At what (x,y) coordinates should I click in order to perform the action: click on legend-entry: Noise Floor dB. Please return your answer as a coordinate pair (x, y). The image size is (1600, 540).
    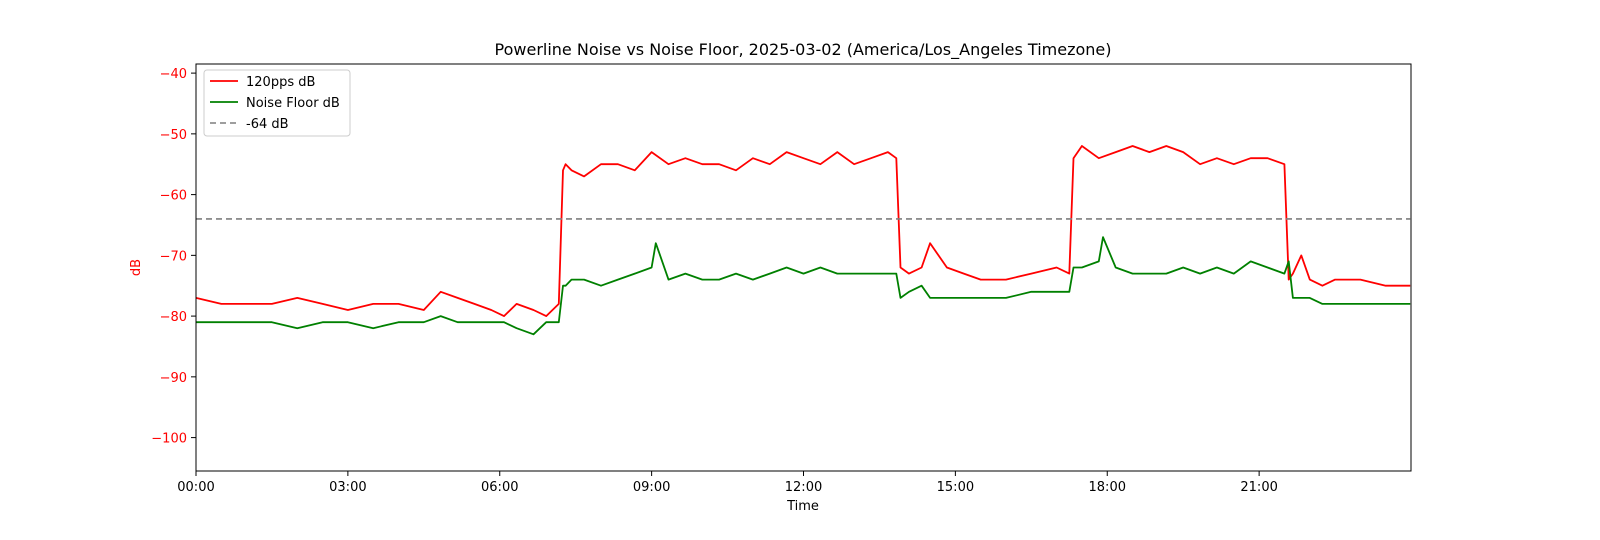
    Looking at the image, I should click on (293, 103).